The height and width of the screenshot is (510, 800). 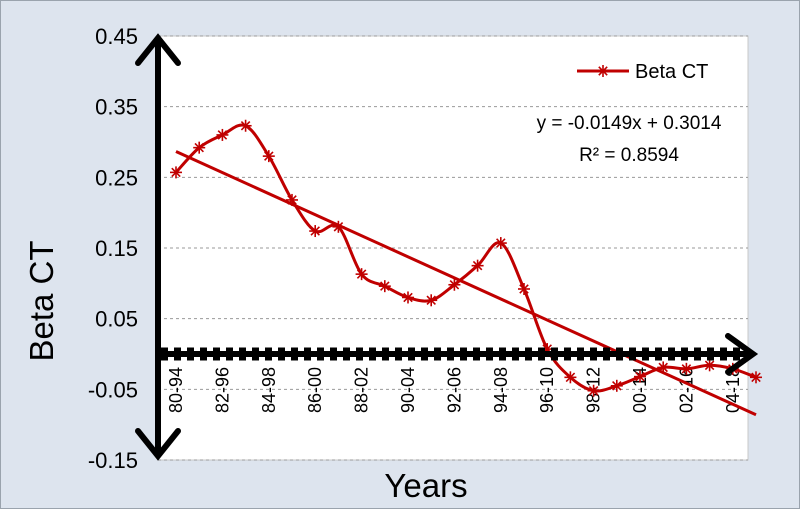 I want to click on y-tick-labels: 0.45 0.35 0.25 0.15 0.05 -0.05 -0.15, so click(x=113, y=248).